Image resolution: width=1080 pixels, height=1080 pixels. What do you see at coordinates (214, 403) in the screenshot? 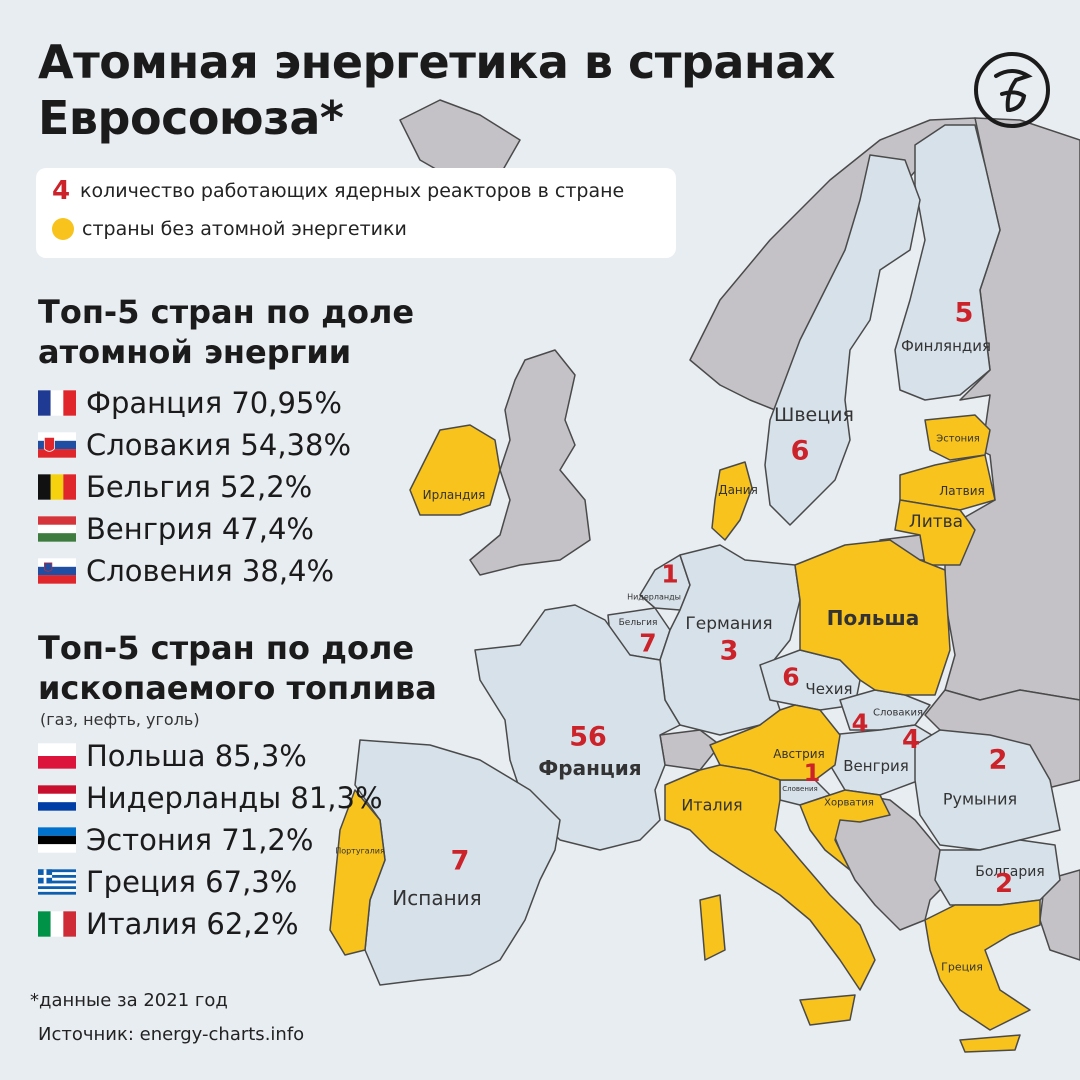
I see `nuclear-rank-1-text: Франция 70,95%` at bounding box center [214, 403].